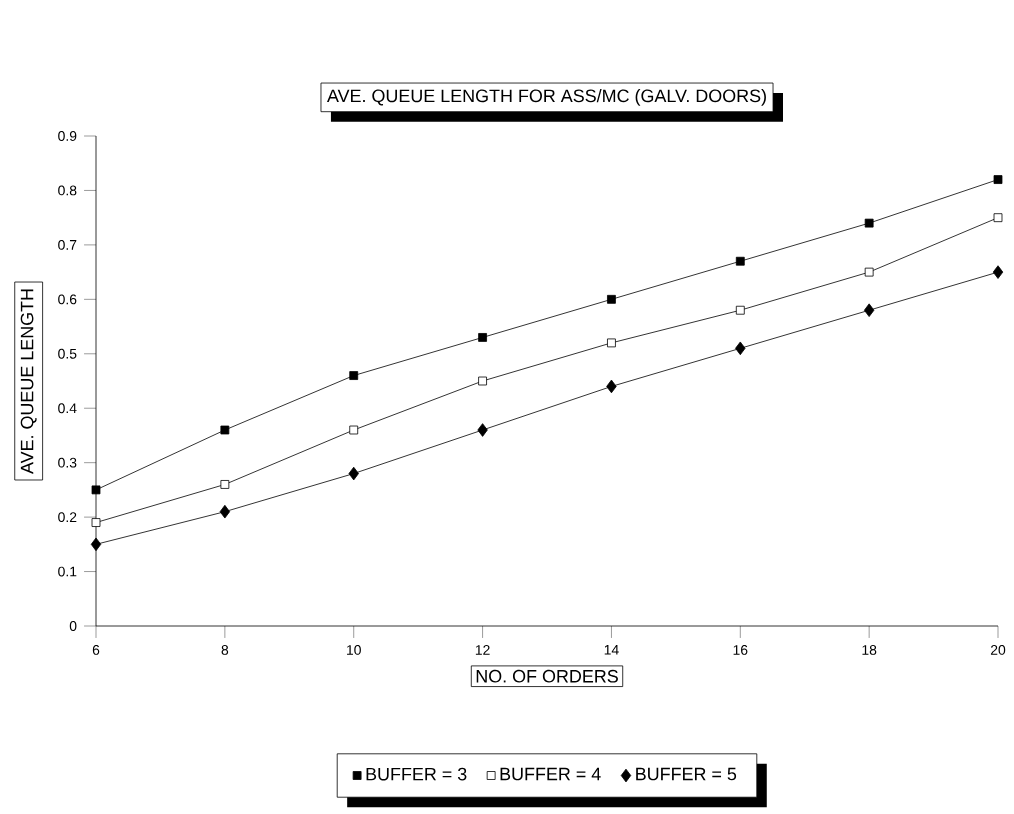 This screenshot has width=1014, height=814. I want to click on y-axis-title: AVE. QUEUE LENGTH, so click(28, 381).